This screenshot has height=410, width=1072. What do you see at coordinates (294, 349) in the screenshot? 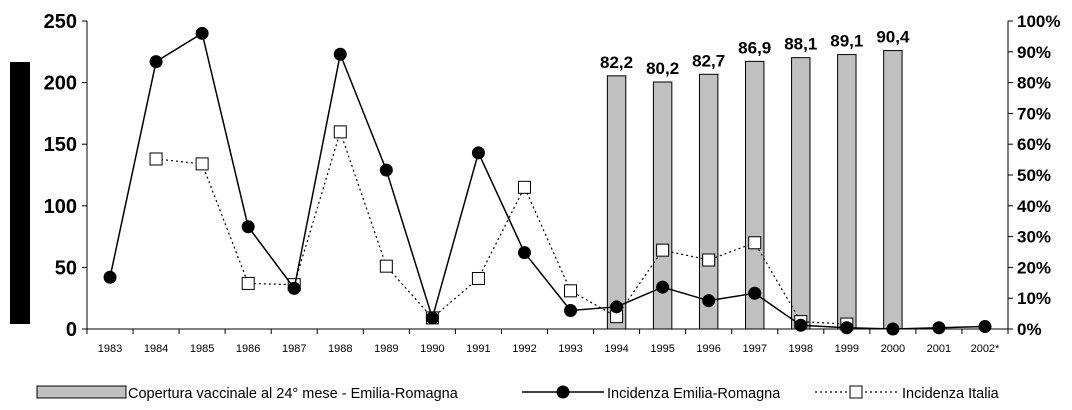
I see `x-tick-label: 1987` at bounding box center [294, 349].